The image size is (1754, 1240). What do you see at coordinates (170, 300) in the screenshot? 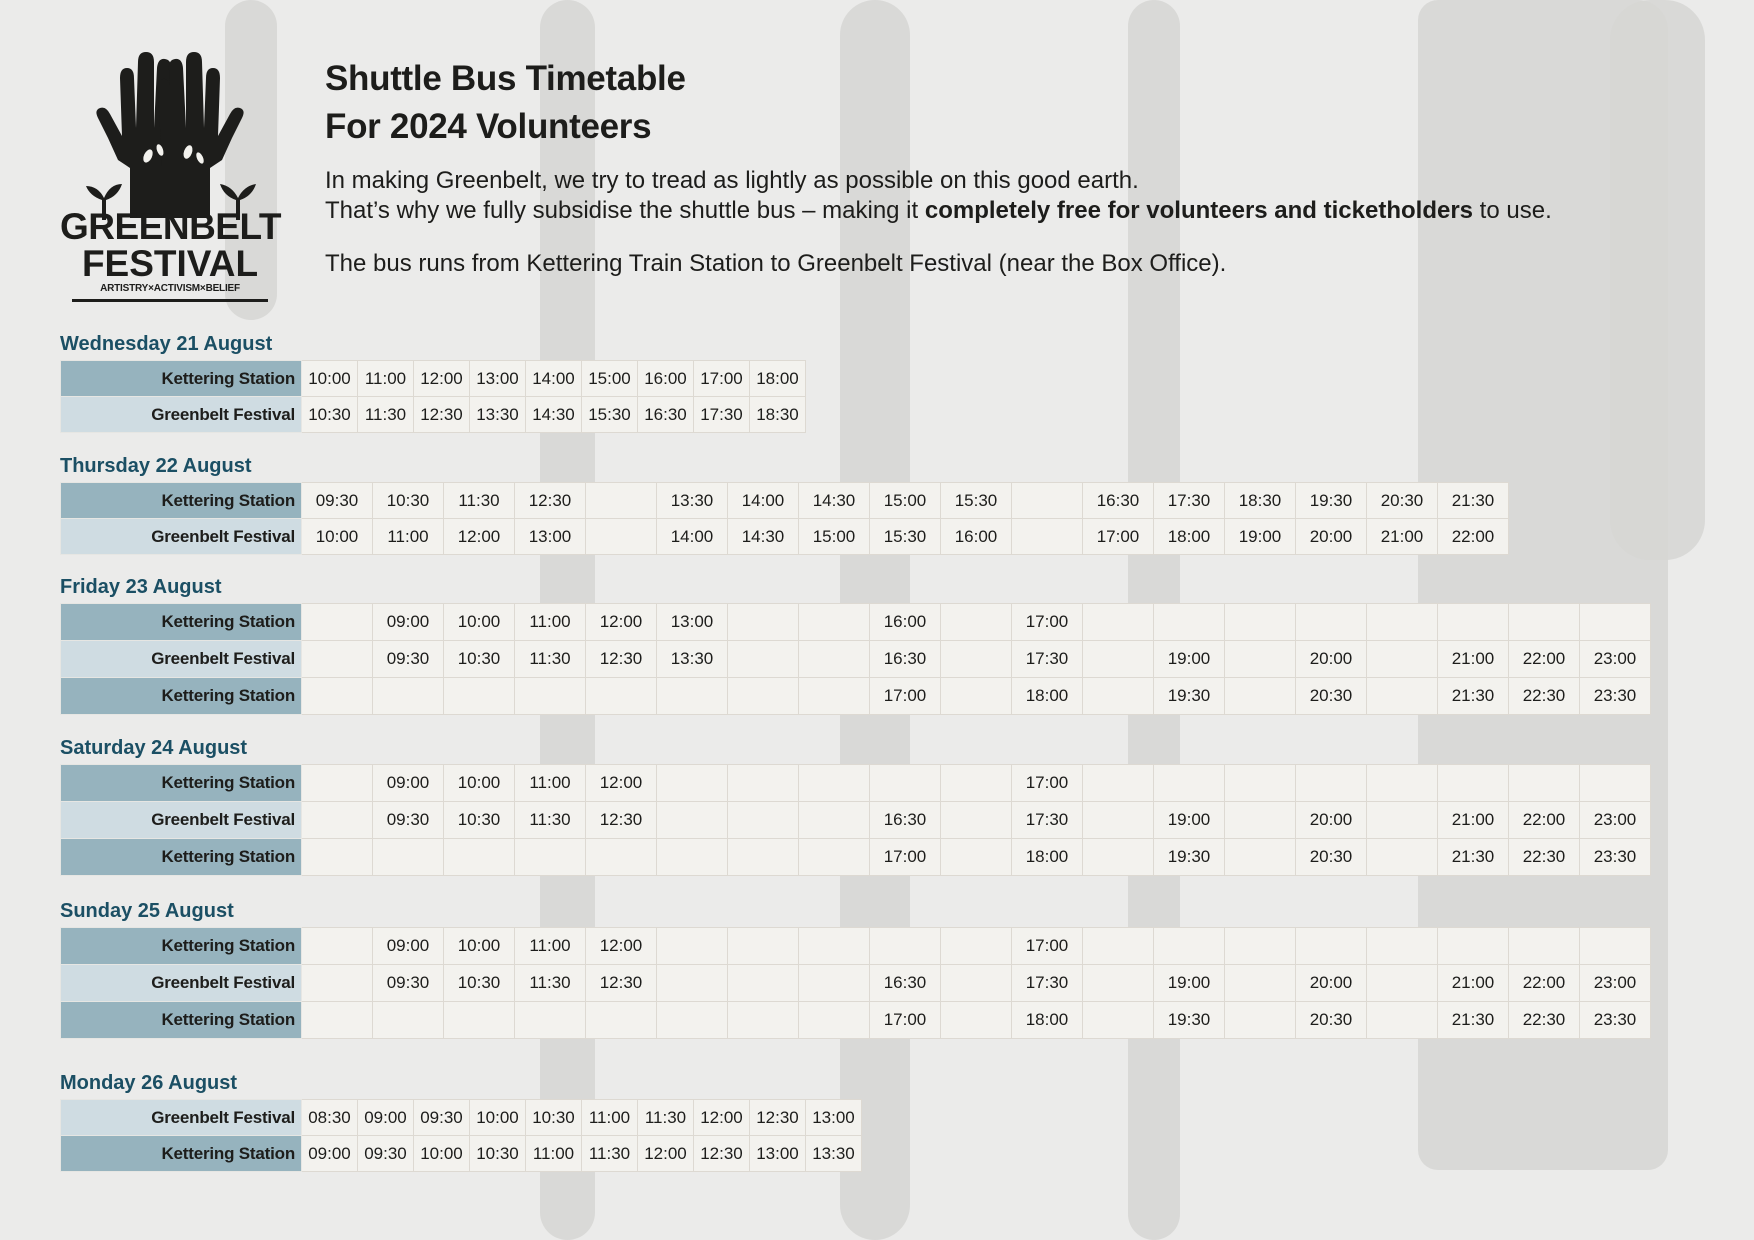
I see `brand-underline` at bounding box center [170, 300].